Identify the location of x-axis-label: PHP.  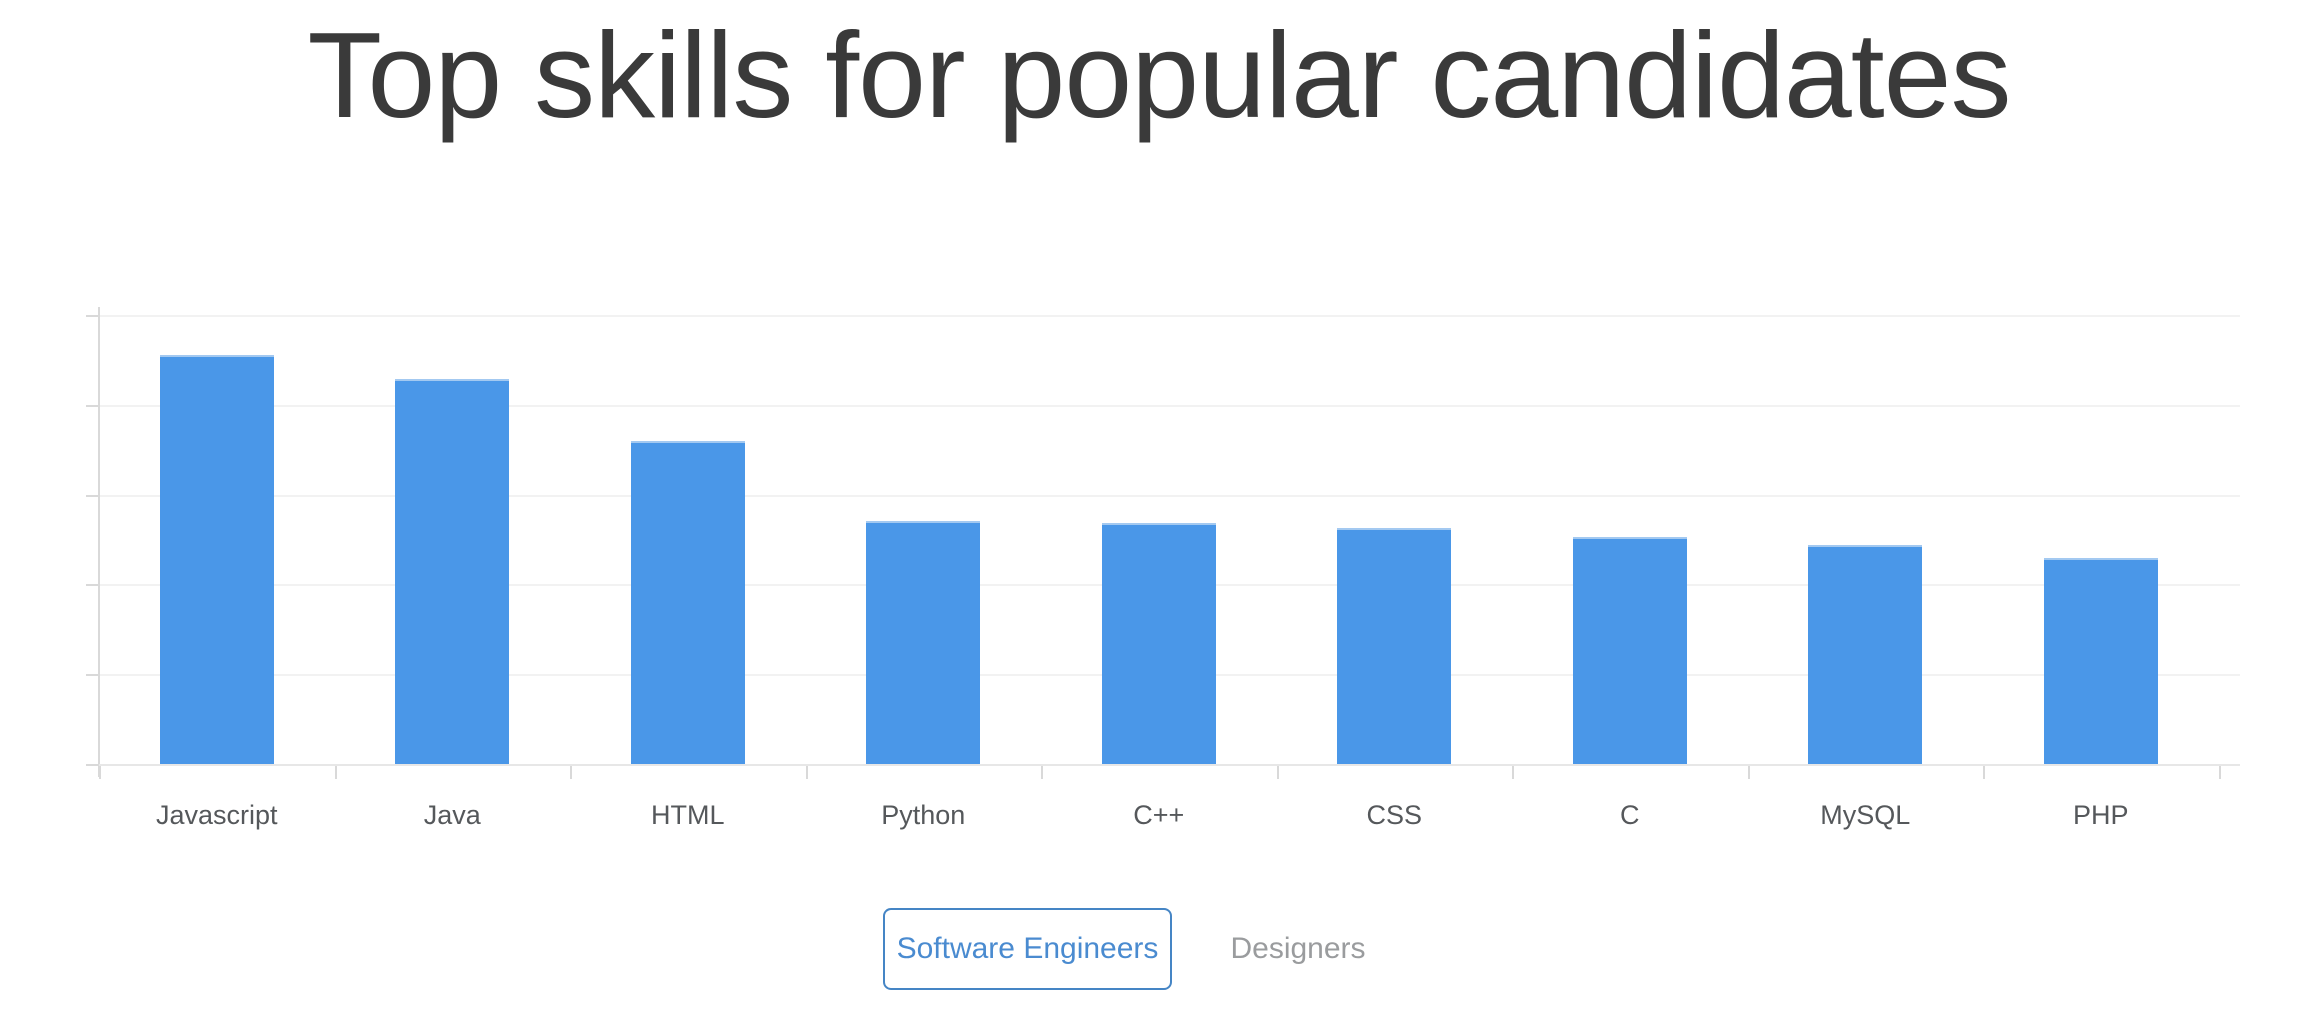
(2100, 815).